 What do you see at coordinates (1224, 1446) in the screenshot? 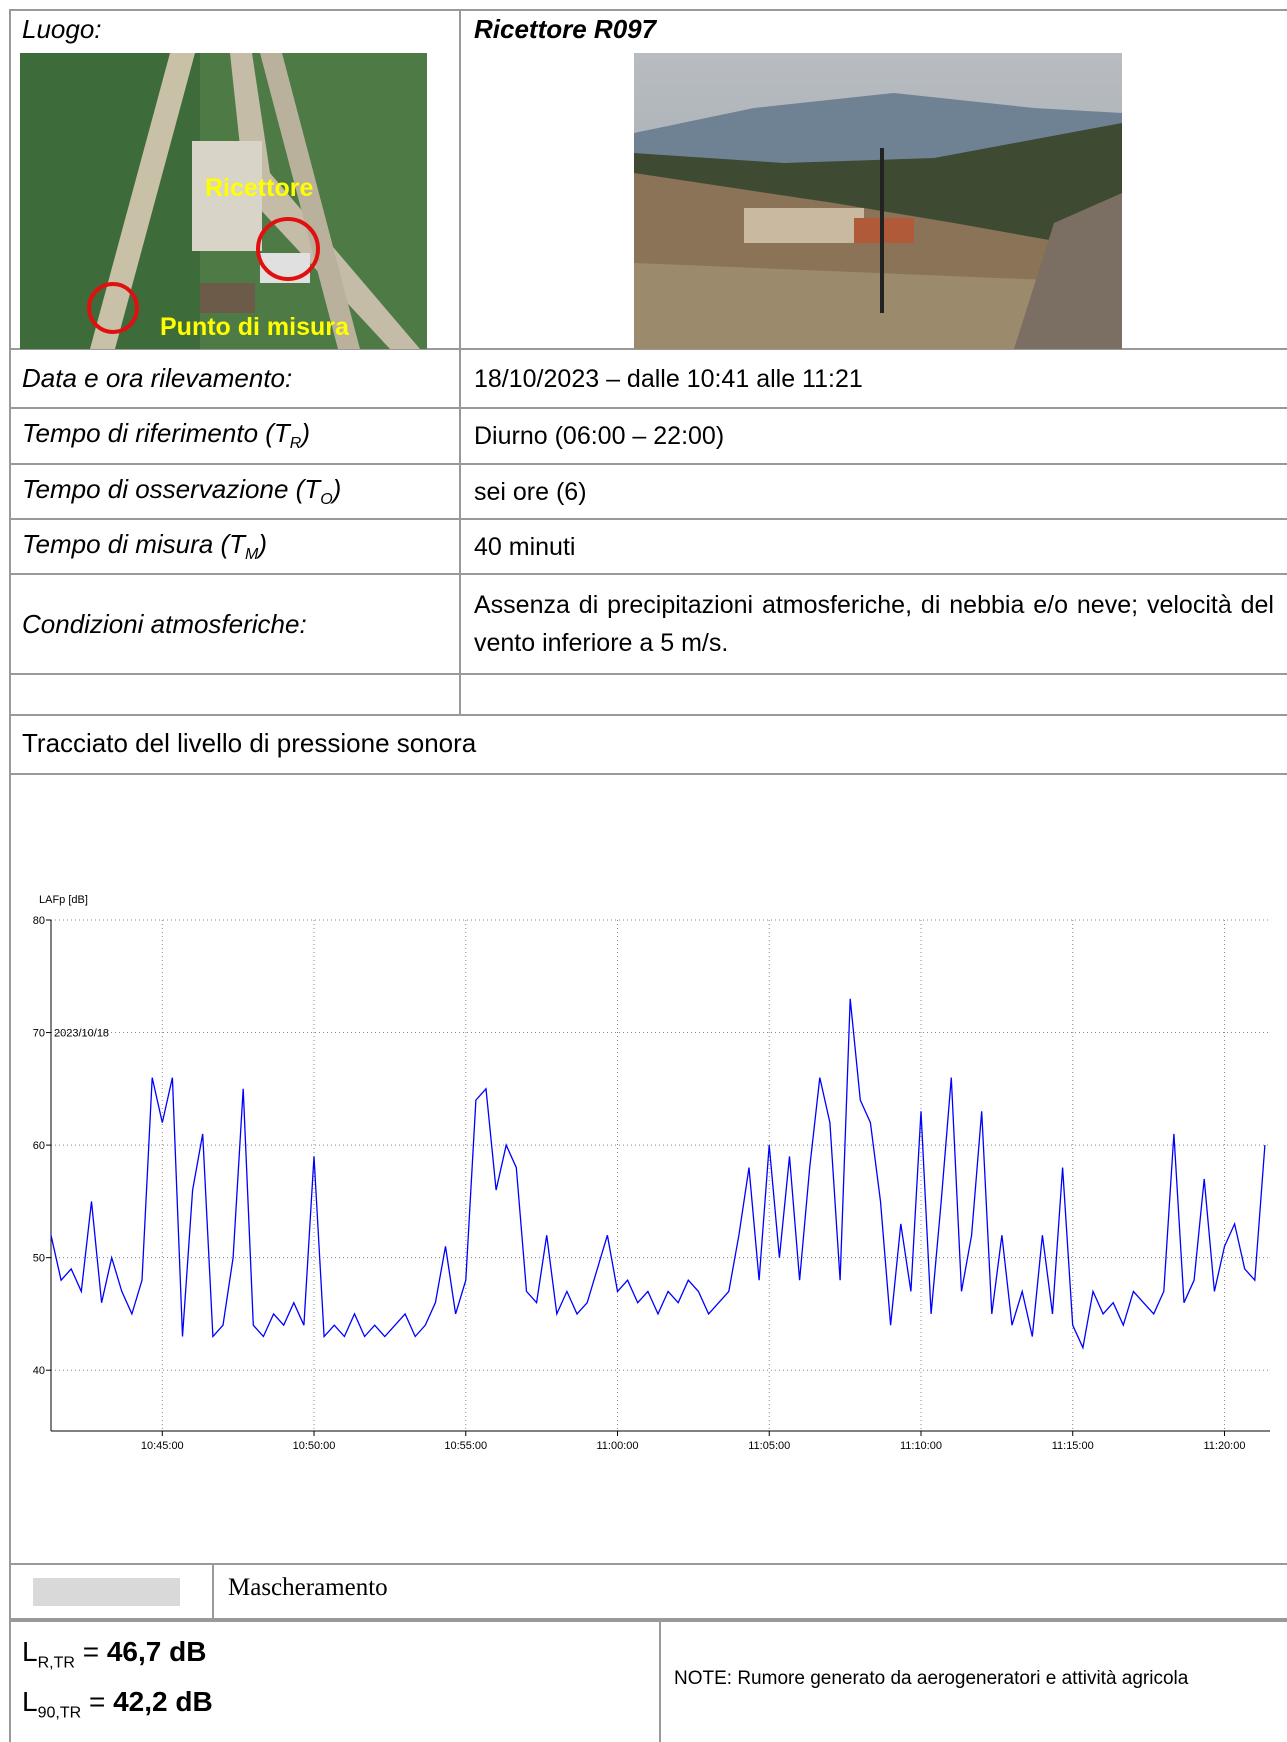
I see `x-tick-label: 11:20:00` at bounding box center [1224, 1446].